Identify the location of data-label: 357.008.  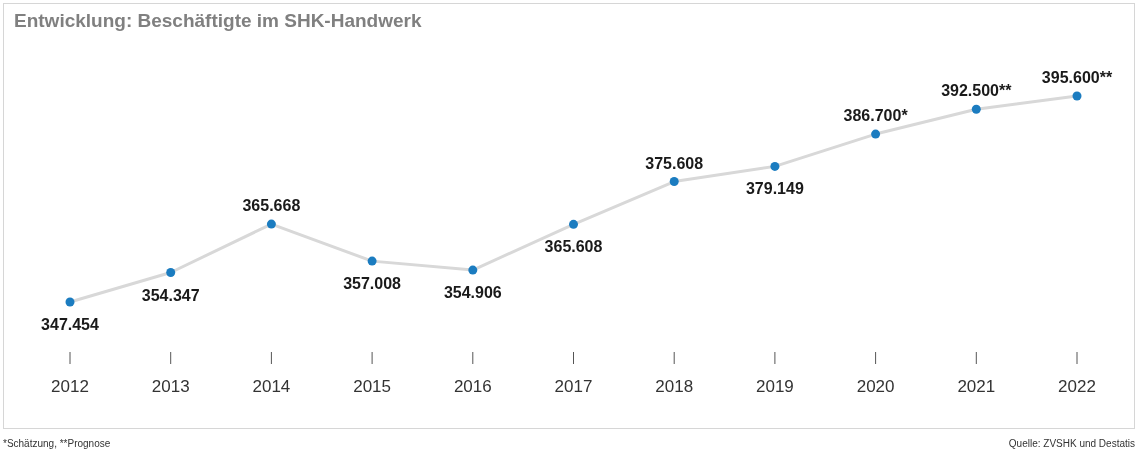
(372, 284).